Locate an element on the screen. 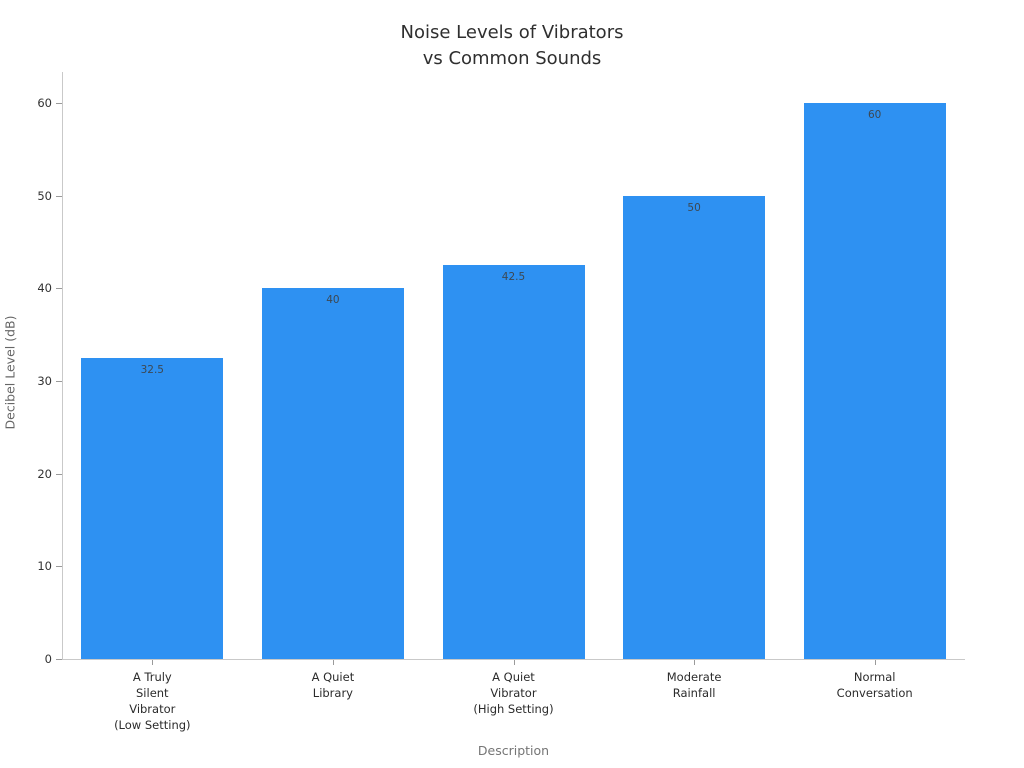 This screenshot has height=768, width=1024. y-tick-label: 20 is located at coordinates (44, 473).